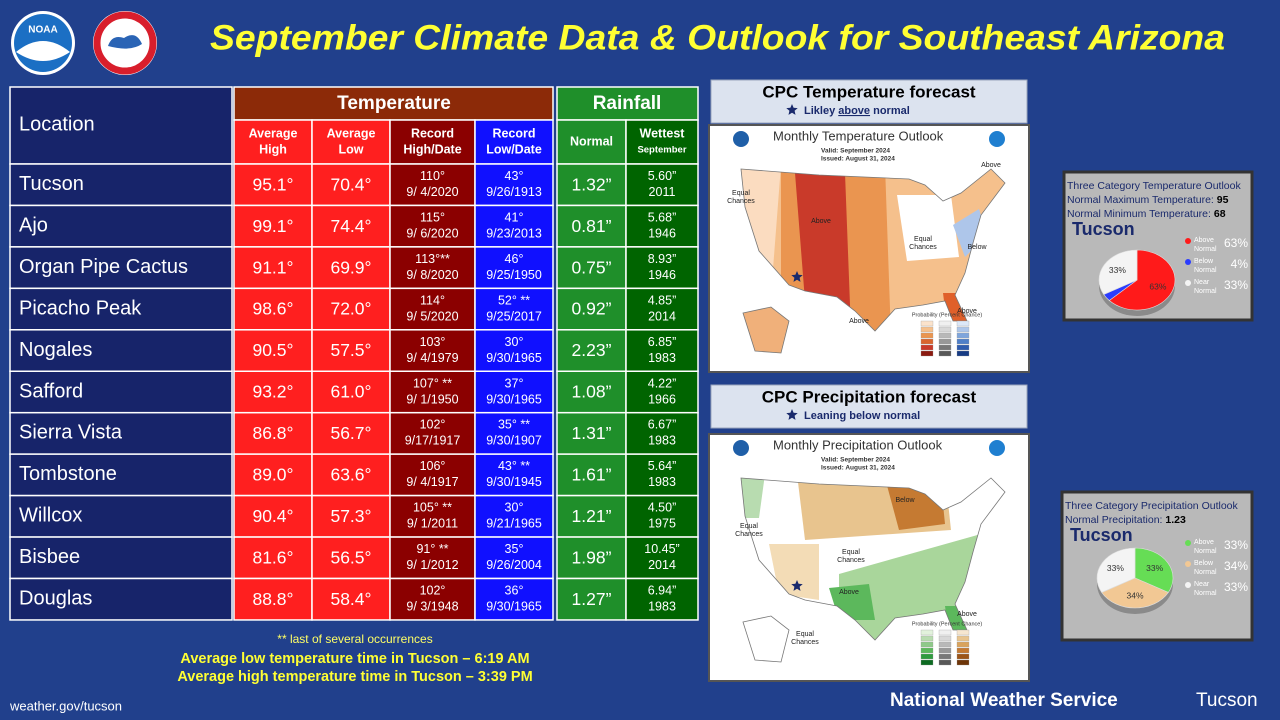  I want to click on logo-ring, so click(125, 43).